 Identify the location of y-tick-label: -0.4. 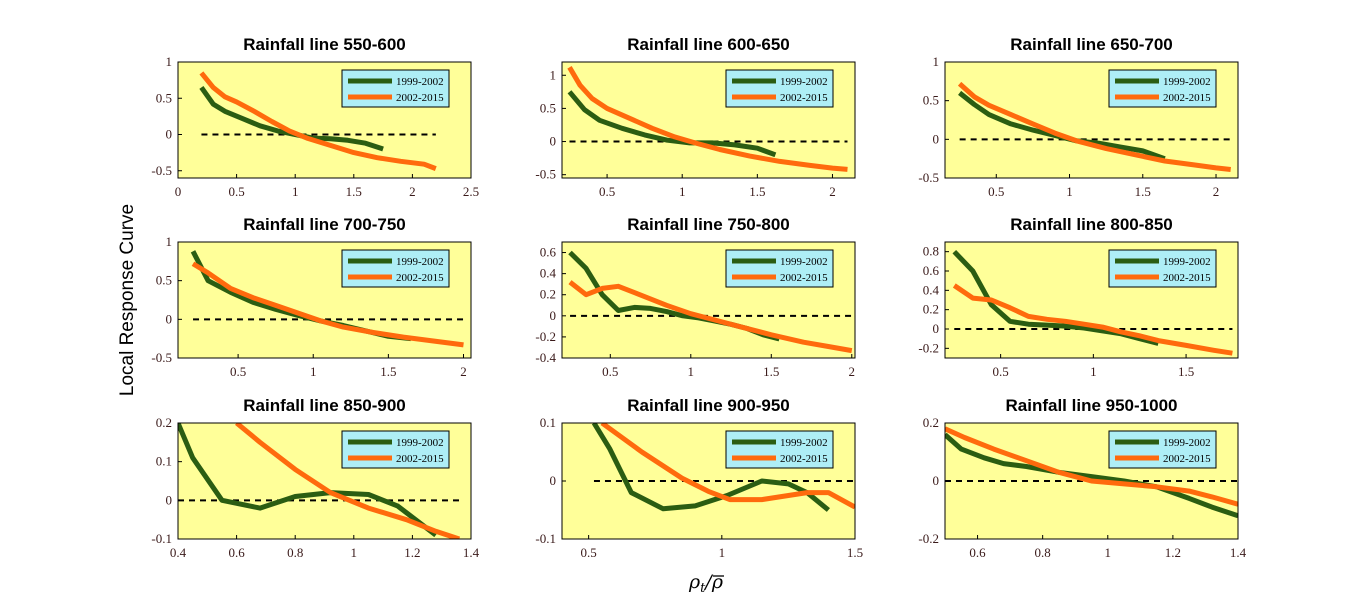
(545, 357).